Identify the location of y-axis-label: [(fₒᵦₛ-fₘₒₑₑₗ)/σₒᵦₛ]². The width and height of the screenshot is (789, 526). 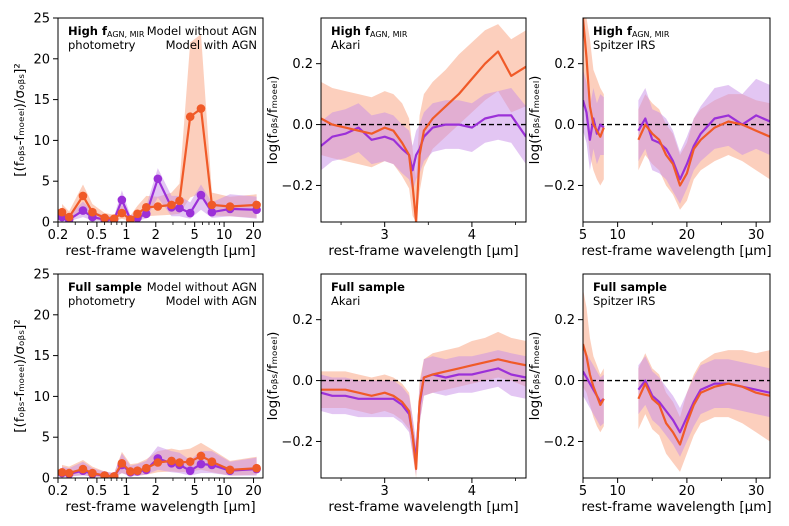
(20, 376).